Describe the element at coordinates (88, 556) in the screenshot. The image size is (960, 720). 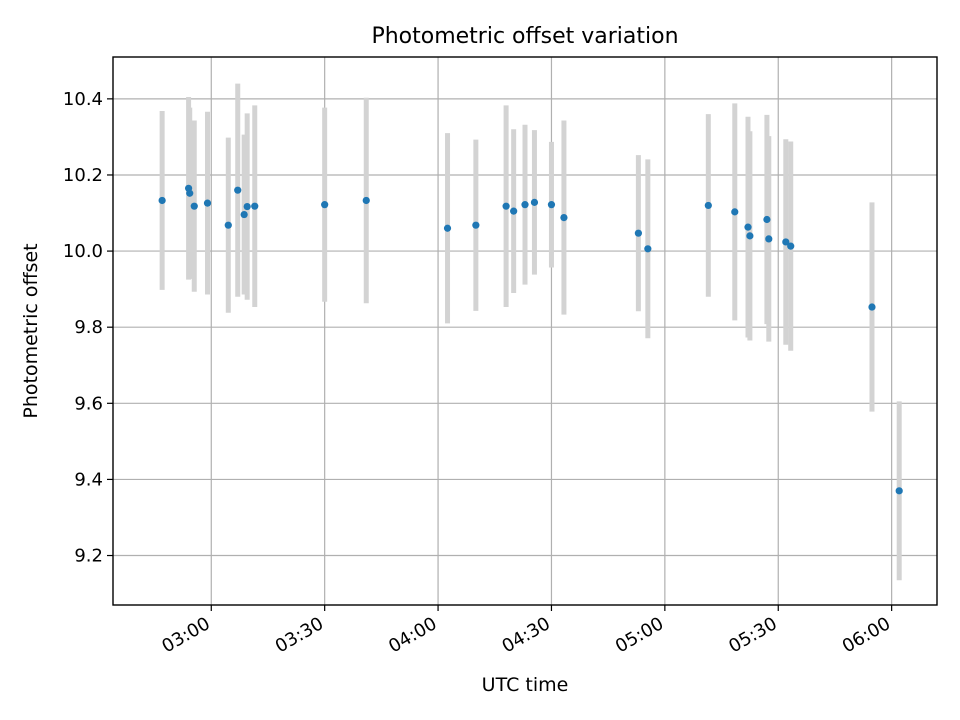
I see `y-tick-label: 9.2` at that location.